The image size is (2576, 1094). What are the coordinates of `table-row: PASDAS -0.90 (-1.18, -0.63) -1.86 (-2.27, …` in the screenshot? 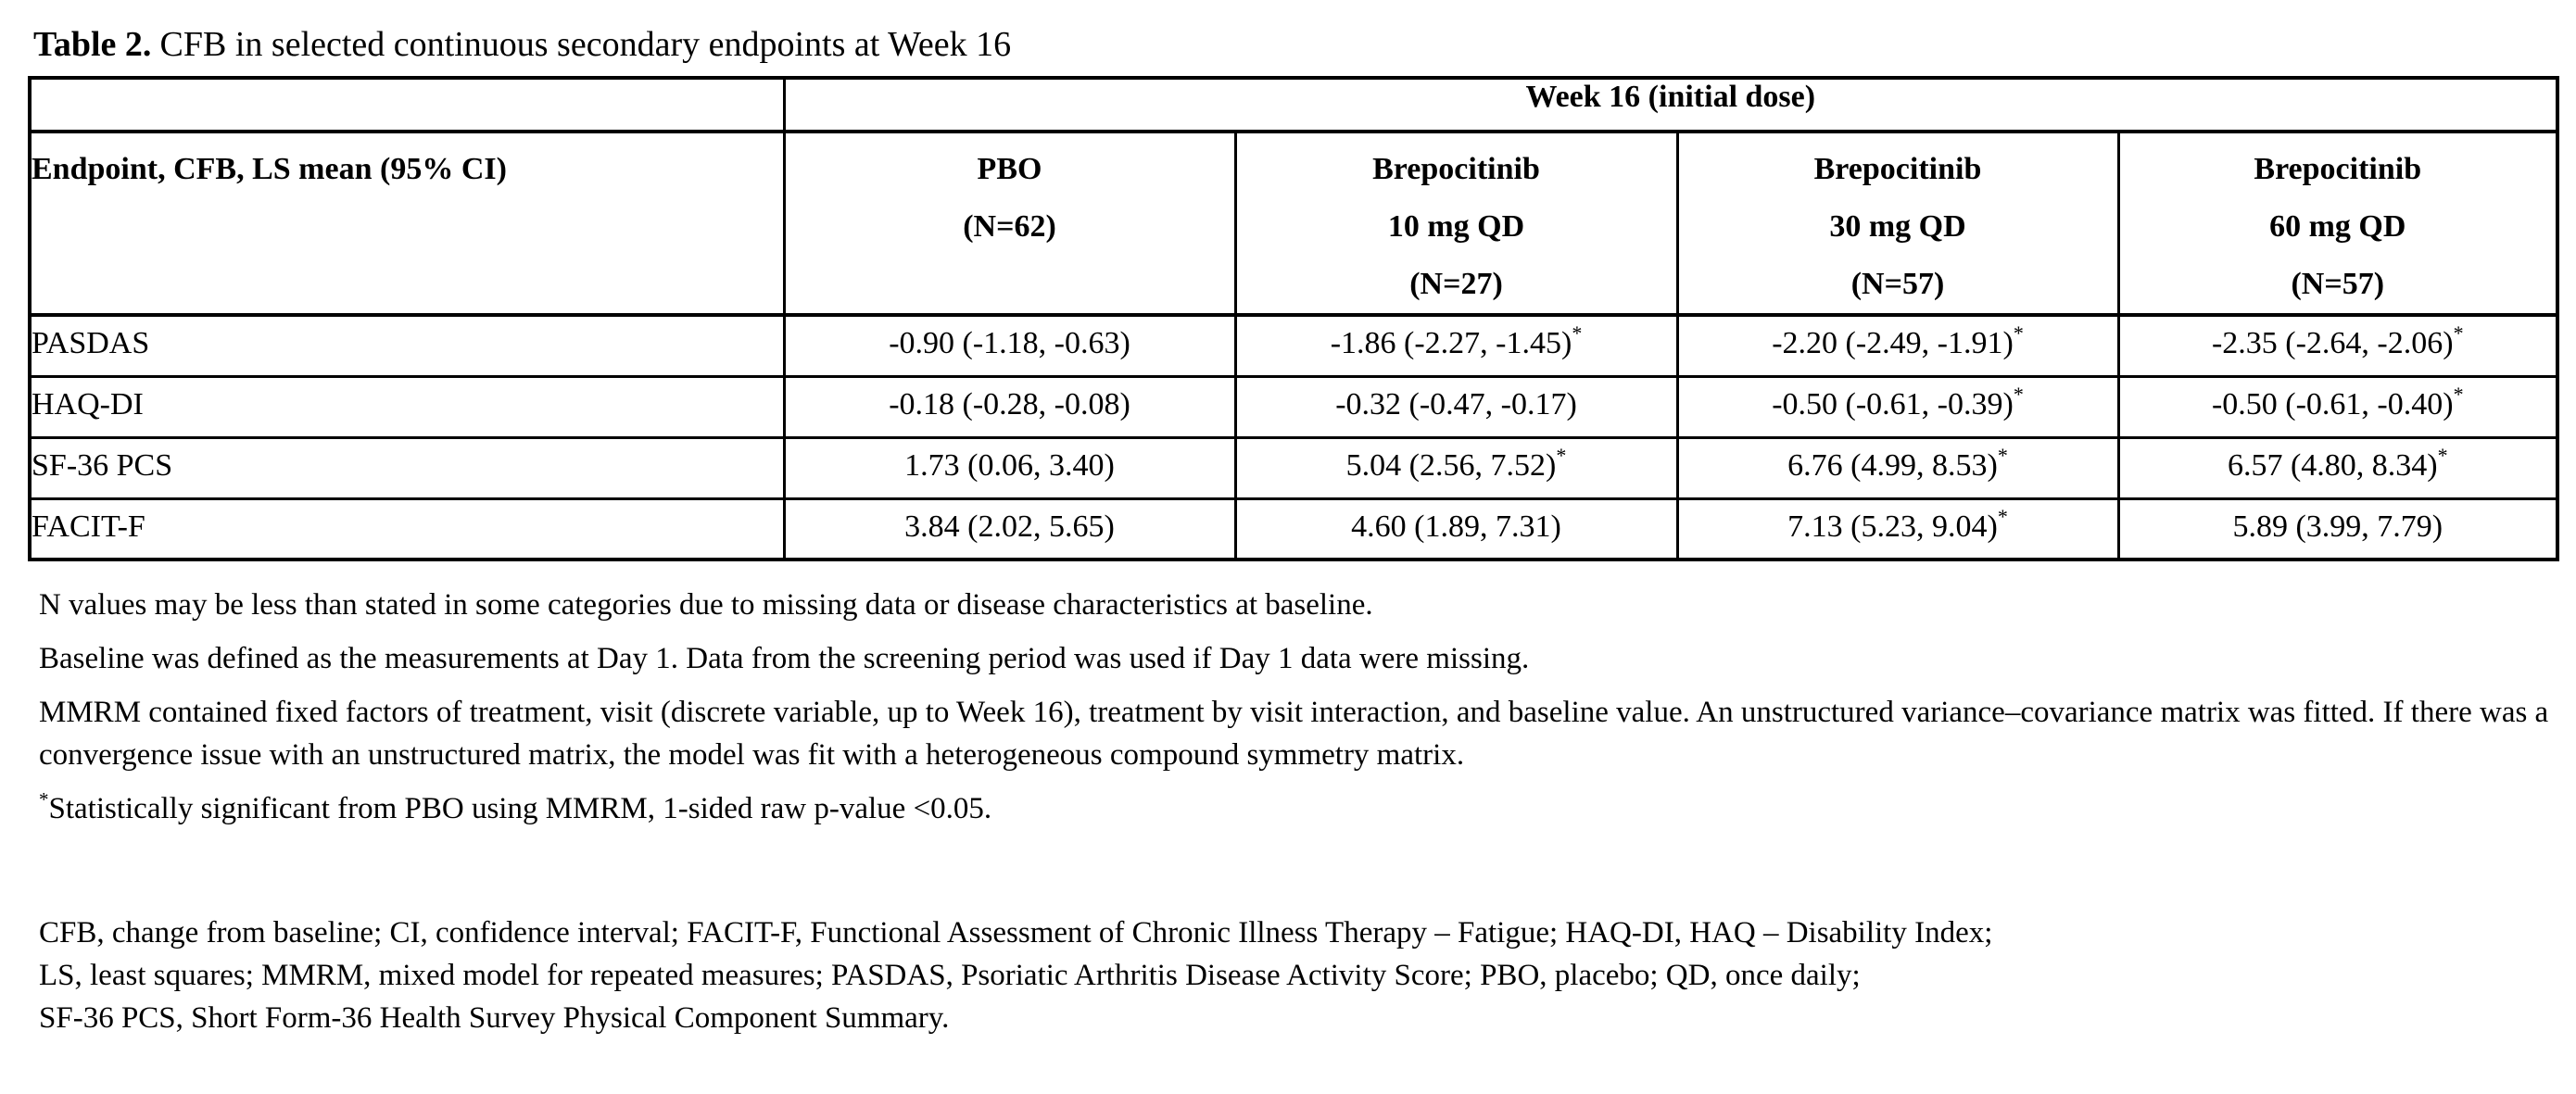 It's located at (1293, 345).